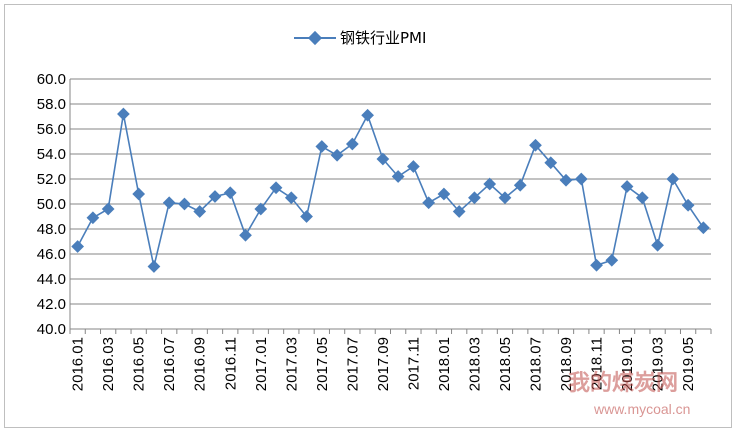 Image resolution: width=738 pixels, height=433 pixels. Describe the element at coordinates (51, 329) in the screenshot. I see `y-tick-label: 40.0` at that location.